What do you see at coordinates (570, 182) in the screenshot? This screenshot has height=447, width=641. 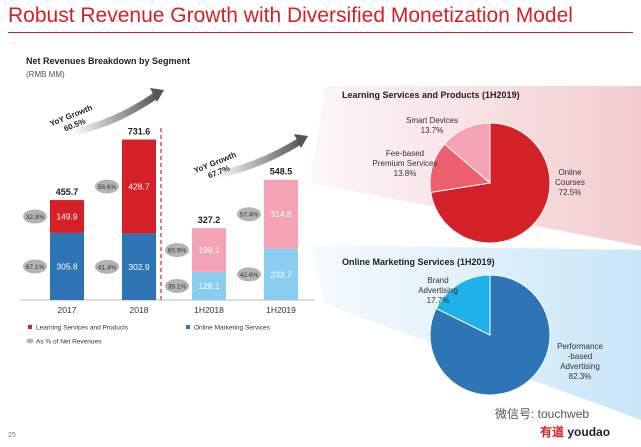 I see `pie-label-online-courses: Courses` at bounding box center [570, 182].